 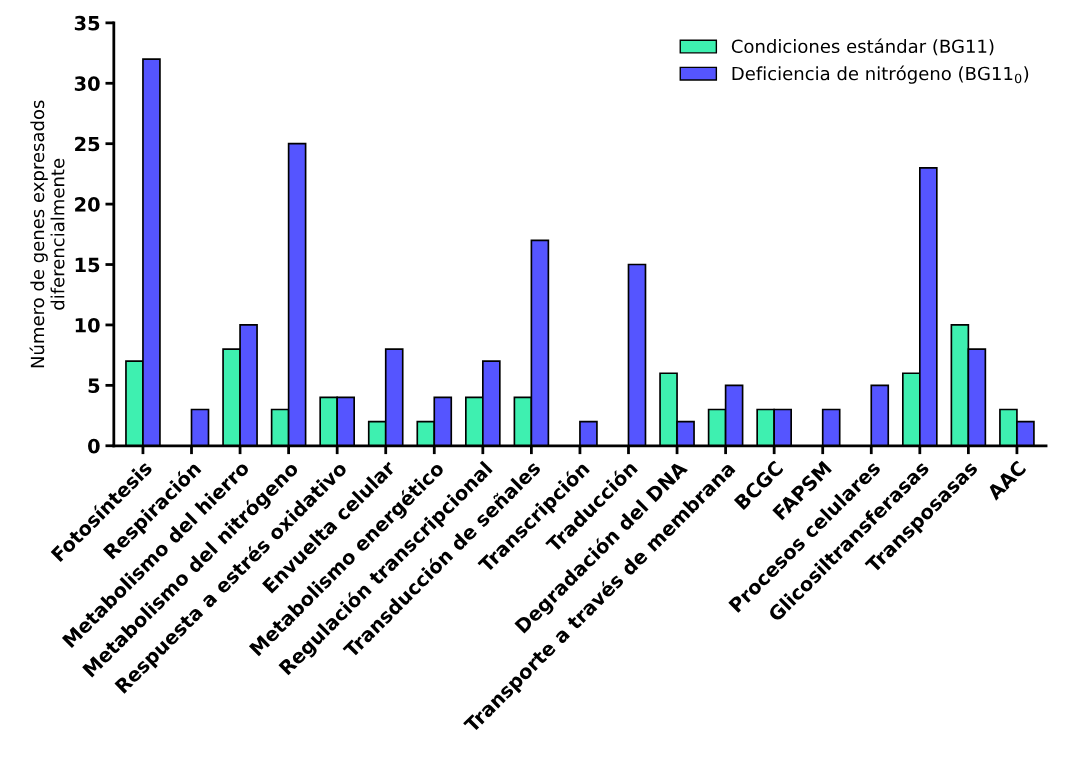 What do you see at coordinates (87, 83) in the screenshot?
I see `y-tick-label: 30` at bounding box center [87, 83].